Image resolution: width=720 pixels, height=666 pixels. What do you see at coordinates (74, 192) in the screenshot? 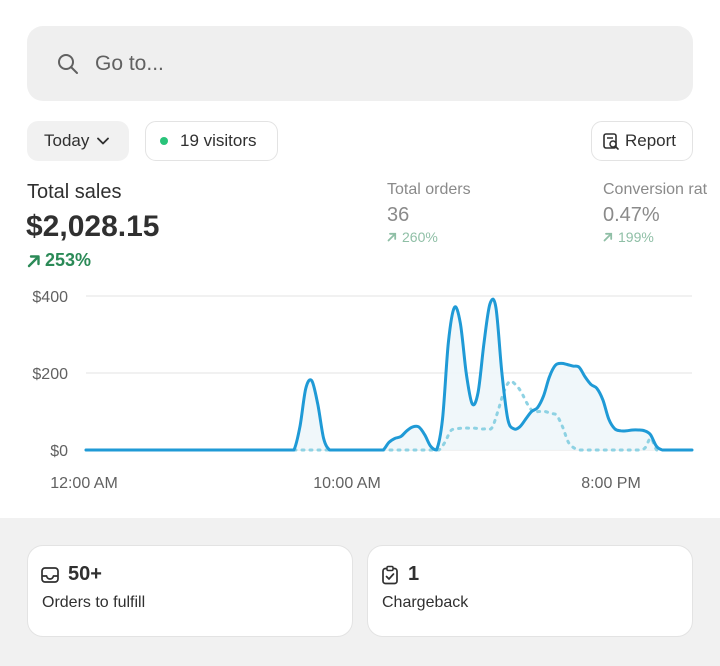
I see `total-sales-label: Total sales` at bounding box center [74, 192].